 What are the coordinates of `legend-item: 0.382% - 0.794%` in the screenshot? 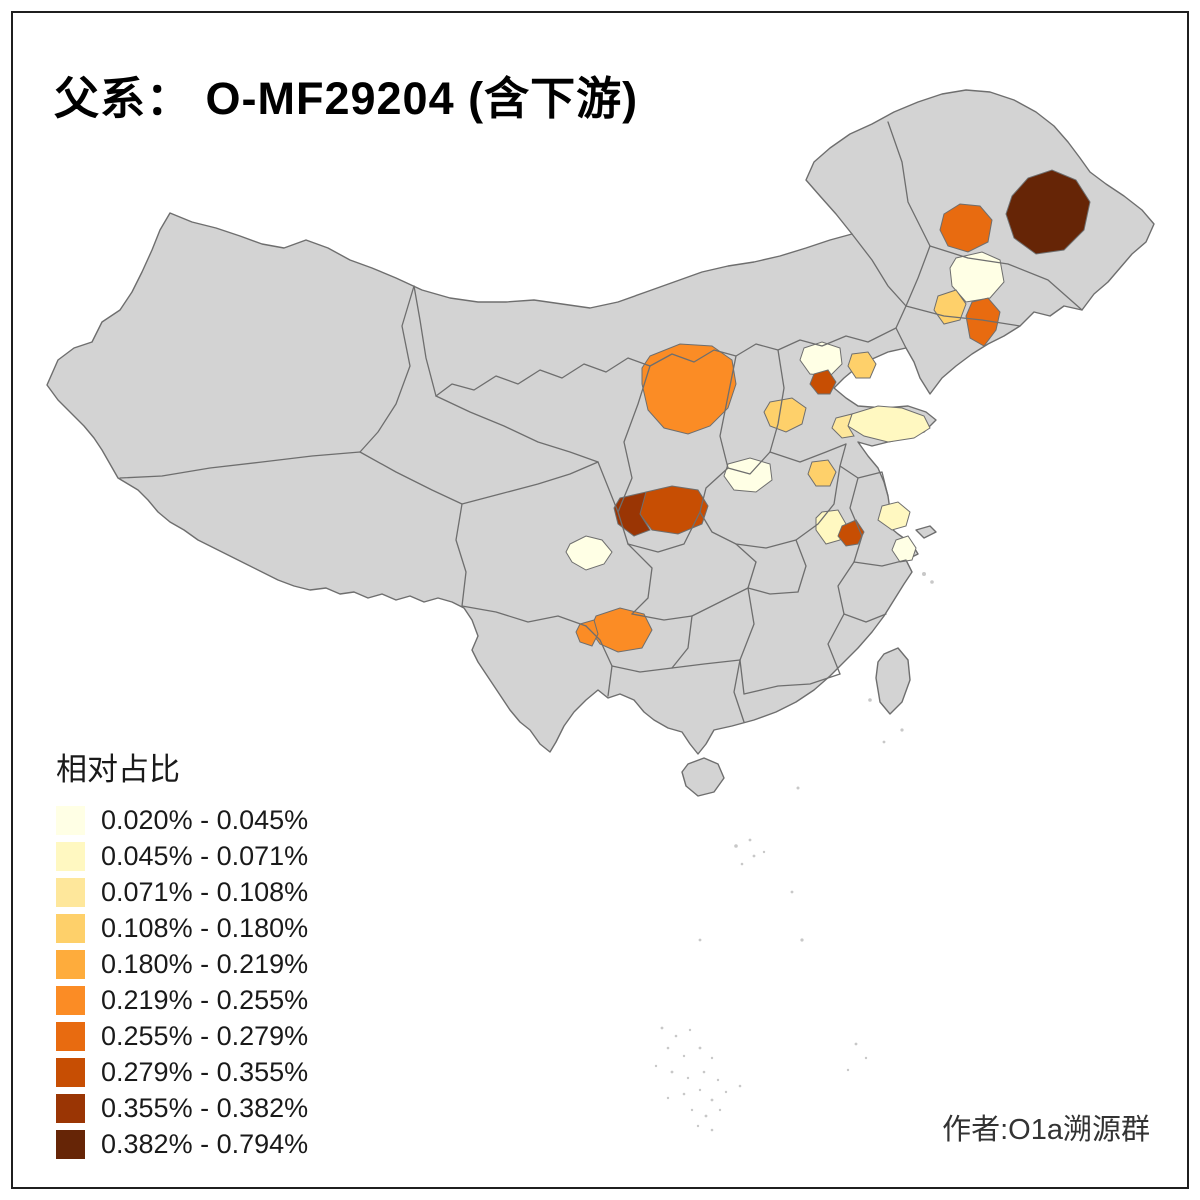 It's located at (182, 1144).